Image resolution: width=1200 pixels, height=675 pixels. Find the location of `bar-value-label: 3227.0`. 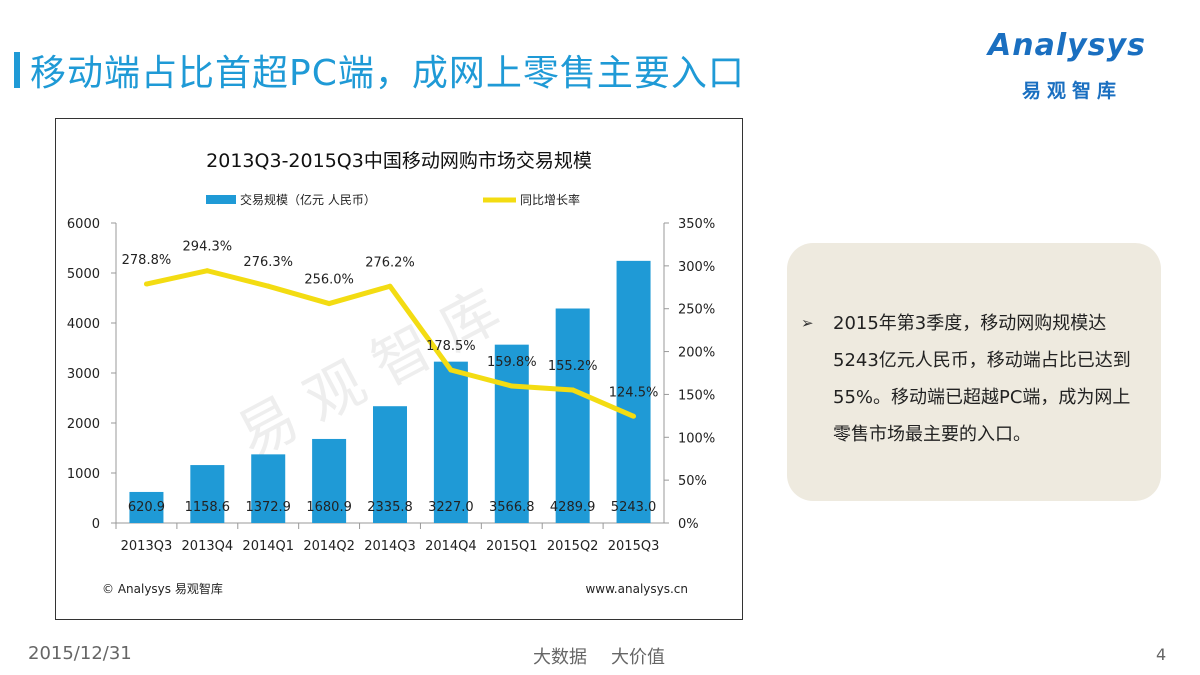

bar-value-label: 3227.0 is located at coordinates (451, 507).